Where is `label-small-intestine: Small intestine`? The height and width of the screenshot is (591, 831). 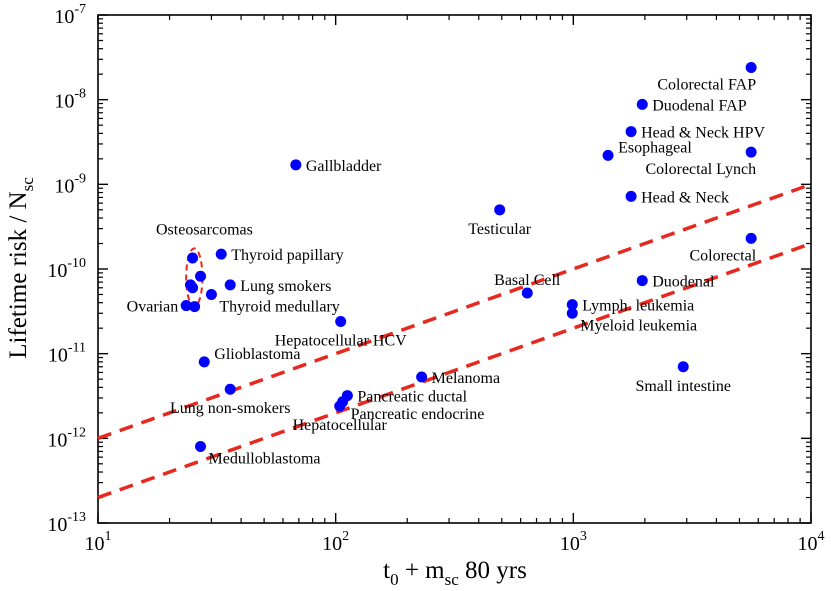 label-small-intestine: Small intestine is located at coordinates (683, 386).